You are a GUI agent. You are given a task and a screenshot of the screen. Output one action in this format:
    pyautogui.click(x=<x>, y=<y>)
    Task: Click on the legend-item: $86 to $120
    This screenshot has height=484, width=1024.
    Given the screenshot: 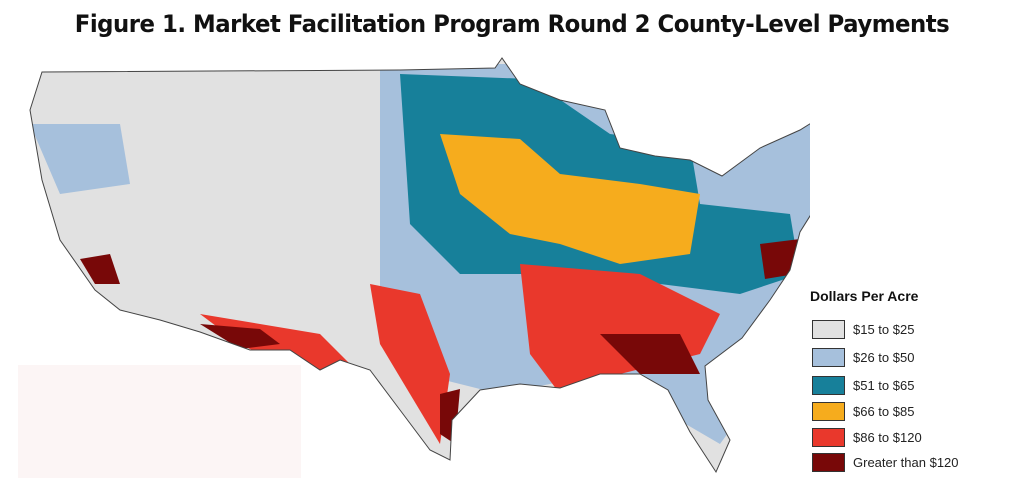 What is the action you would take?
    pyautogui.click(x=867, y=437)
    